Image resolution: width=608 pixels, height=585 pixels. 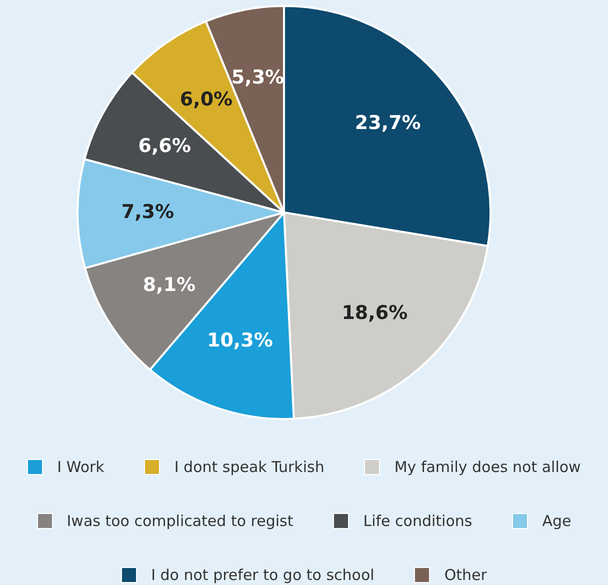 What do you see at coordinates (169, 285) in the screenshot?
I see `data-label: 8,1%` at bounding box center [169, 285].